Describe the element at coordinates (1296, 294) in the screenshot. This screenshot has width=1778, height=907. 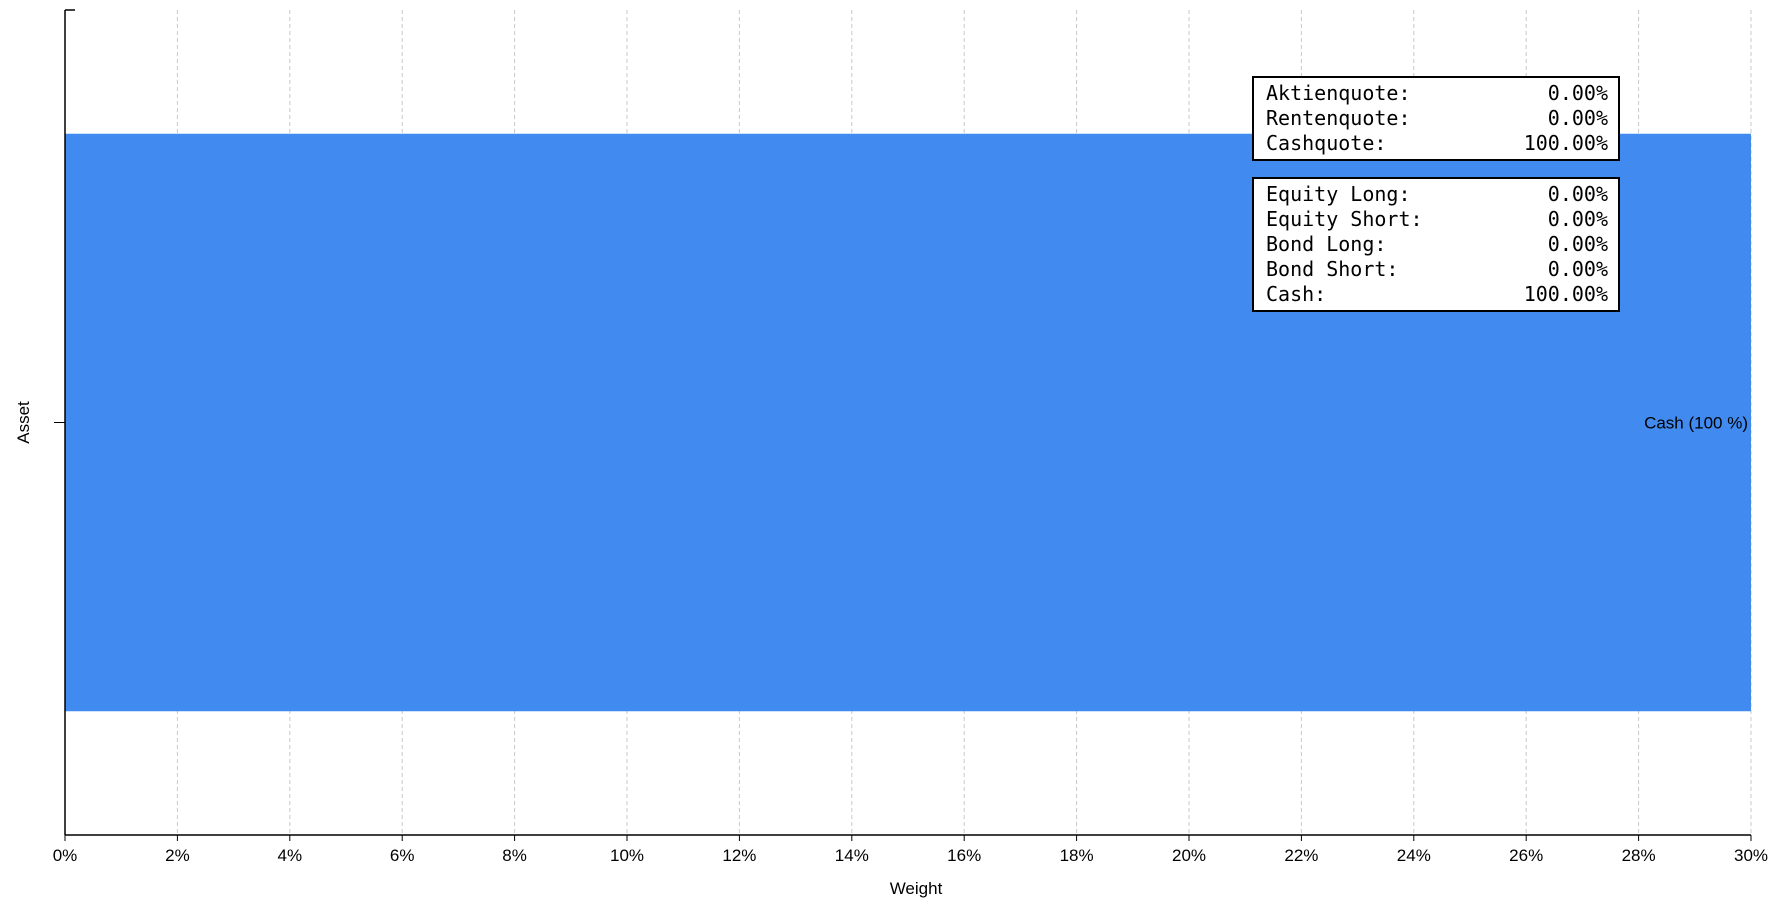
I see `stats-label: Cash:` at that location.